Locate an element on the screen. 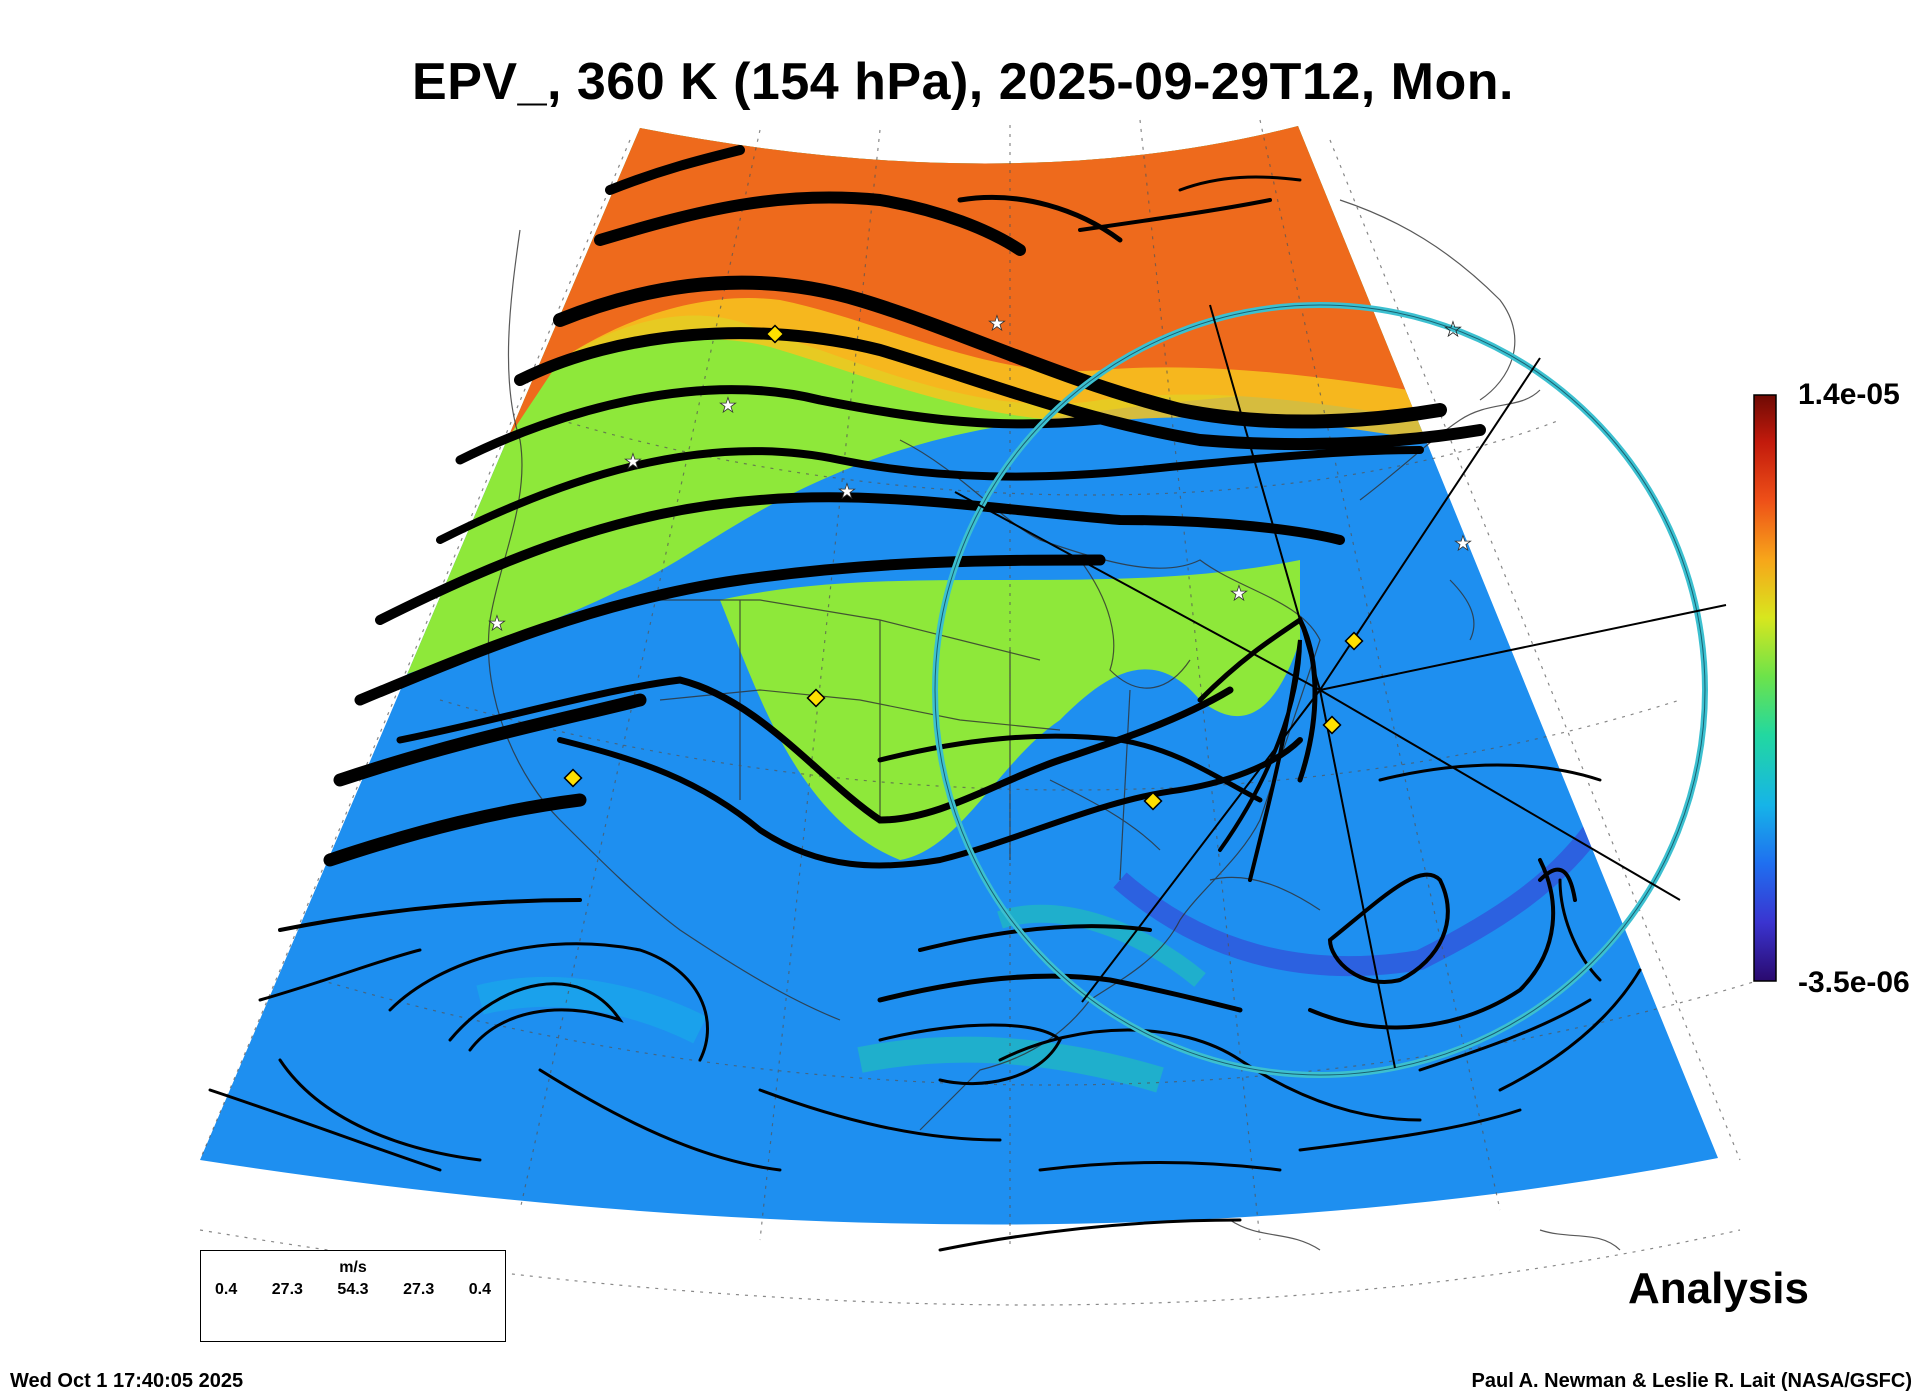  wind-legend-values: 0.4 27.3 54.3 27.3 0.4 is located at coordinates (353, 1290).